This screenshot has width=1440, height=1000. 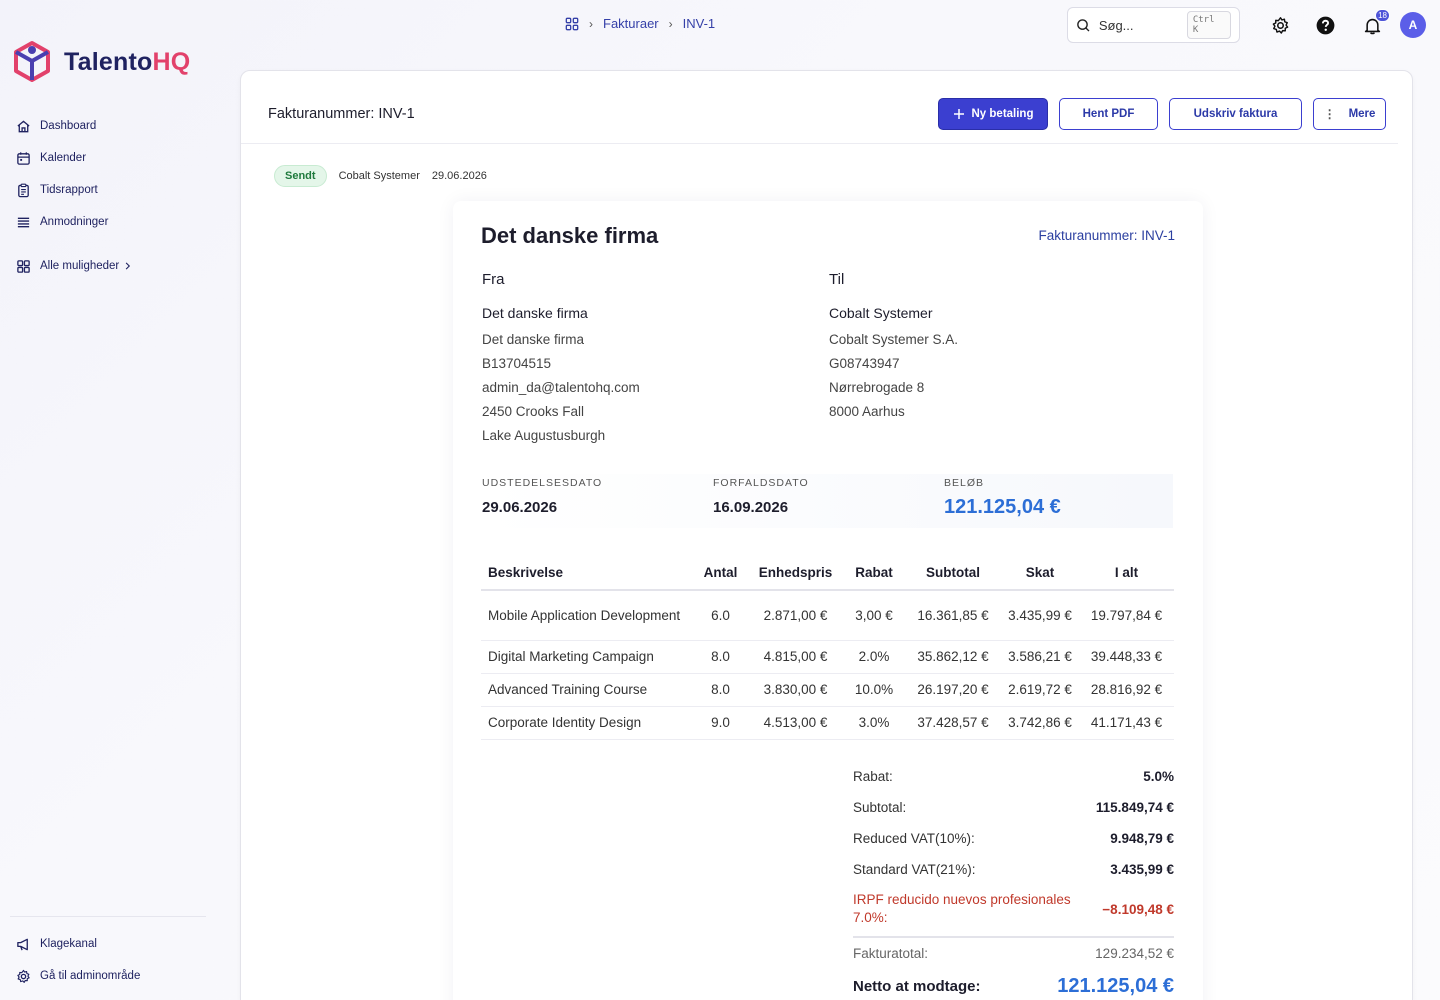 What do you see at coordinates (1126, 690) in the screenshot?
I see `table-cell: 28.816,92 €` at bounding box center [1126, 690].